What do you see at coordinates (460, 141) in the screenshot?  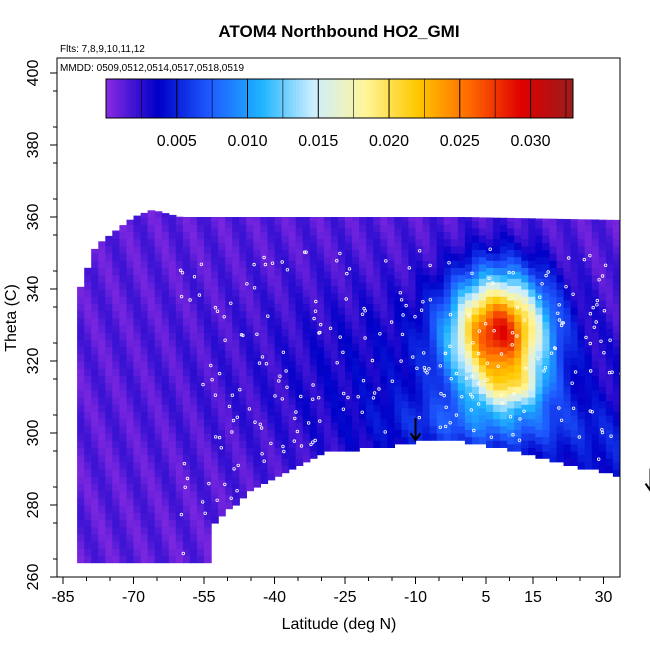 I see `colorbar-tick-label: 0.025` at bounding box center [460, 141].